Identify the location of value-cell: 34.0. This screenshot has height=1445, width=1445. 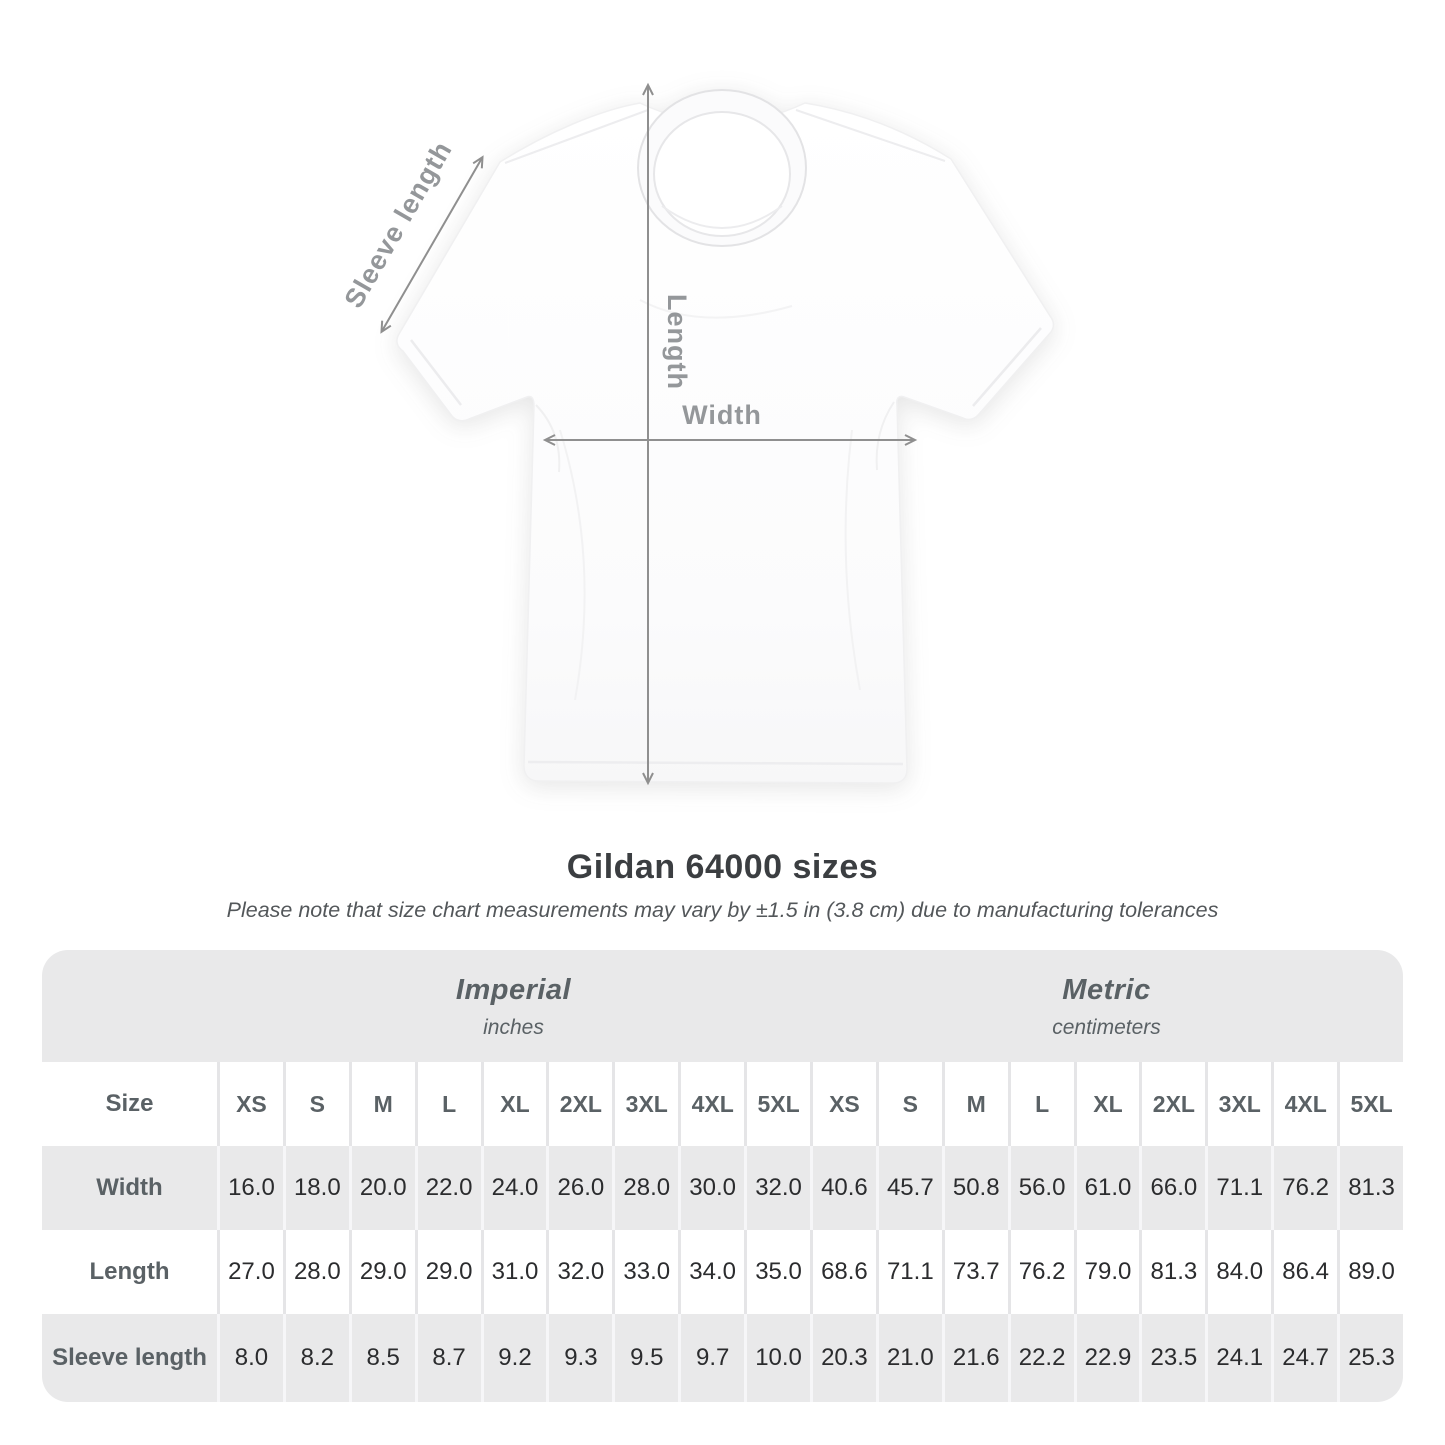
(711, 1272).